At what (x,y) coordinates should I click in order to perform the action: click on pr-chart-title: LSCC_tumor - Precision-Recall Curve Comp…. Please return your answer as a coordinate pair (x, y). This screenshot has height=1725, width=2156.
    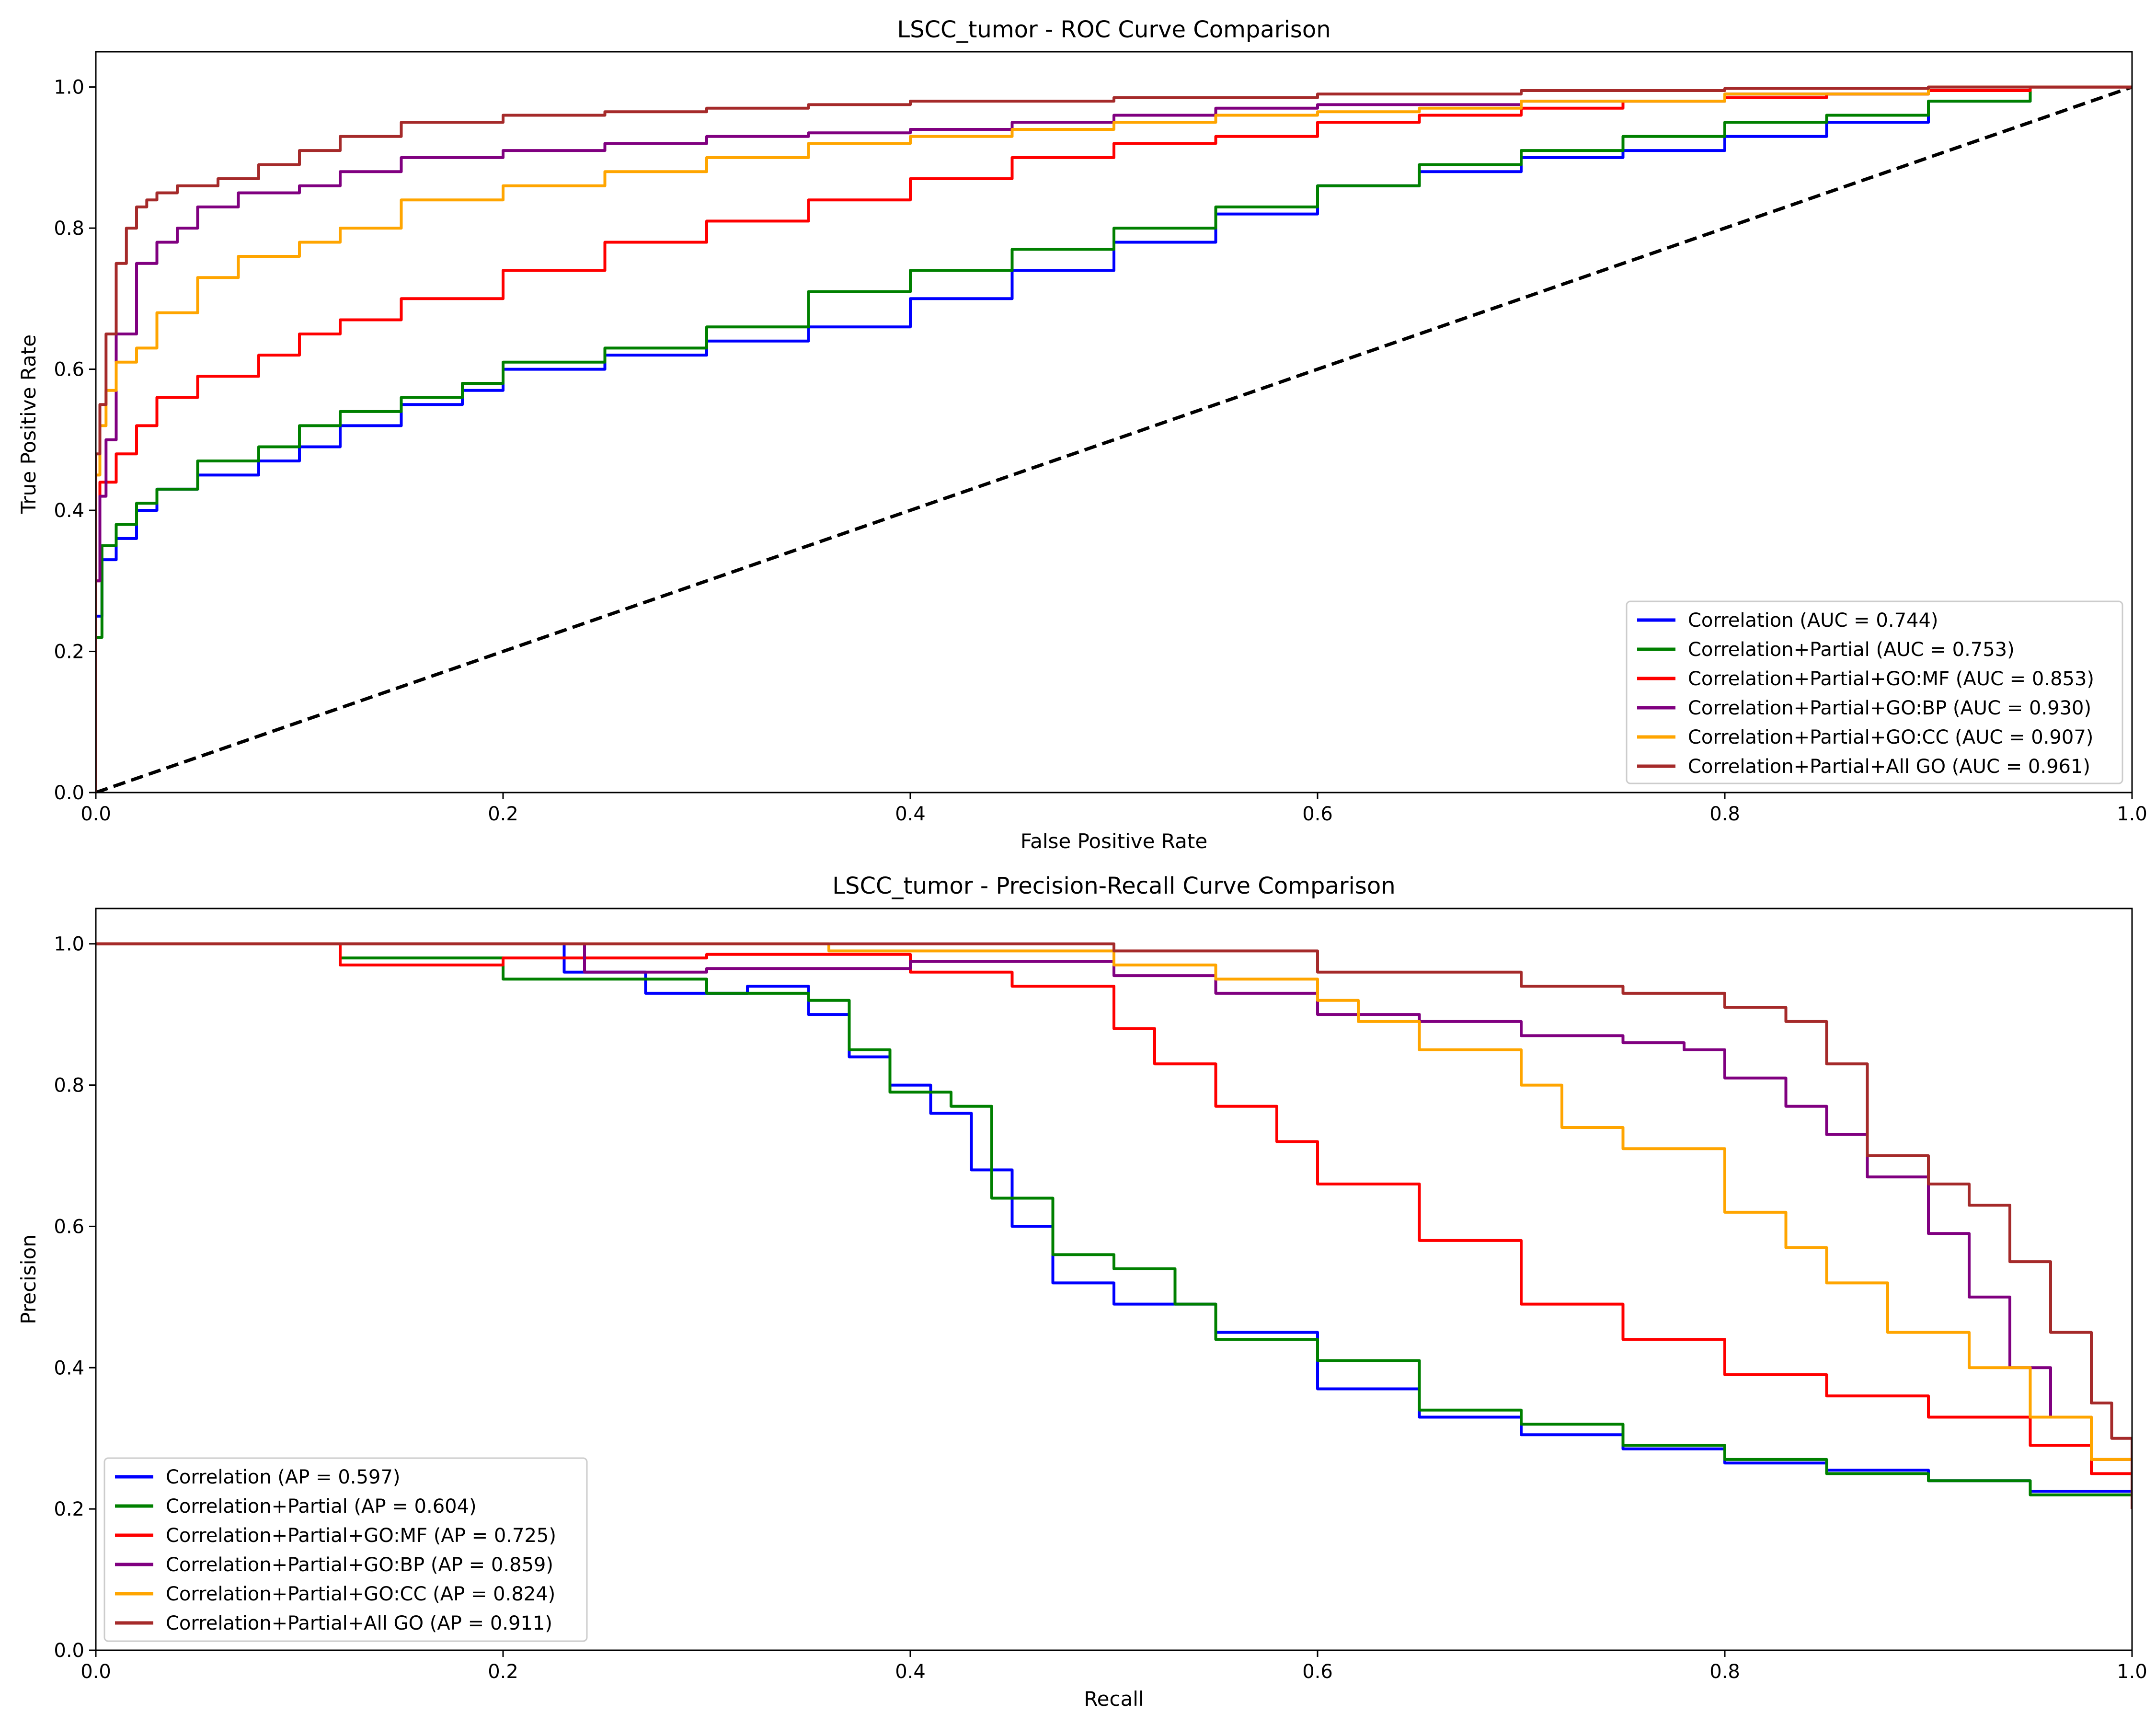
    Looking at the image, I should click on (1113, 886).